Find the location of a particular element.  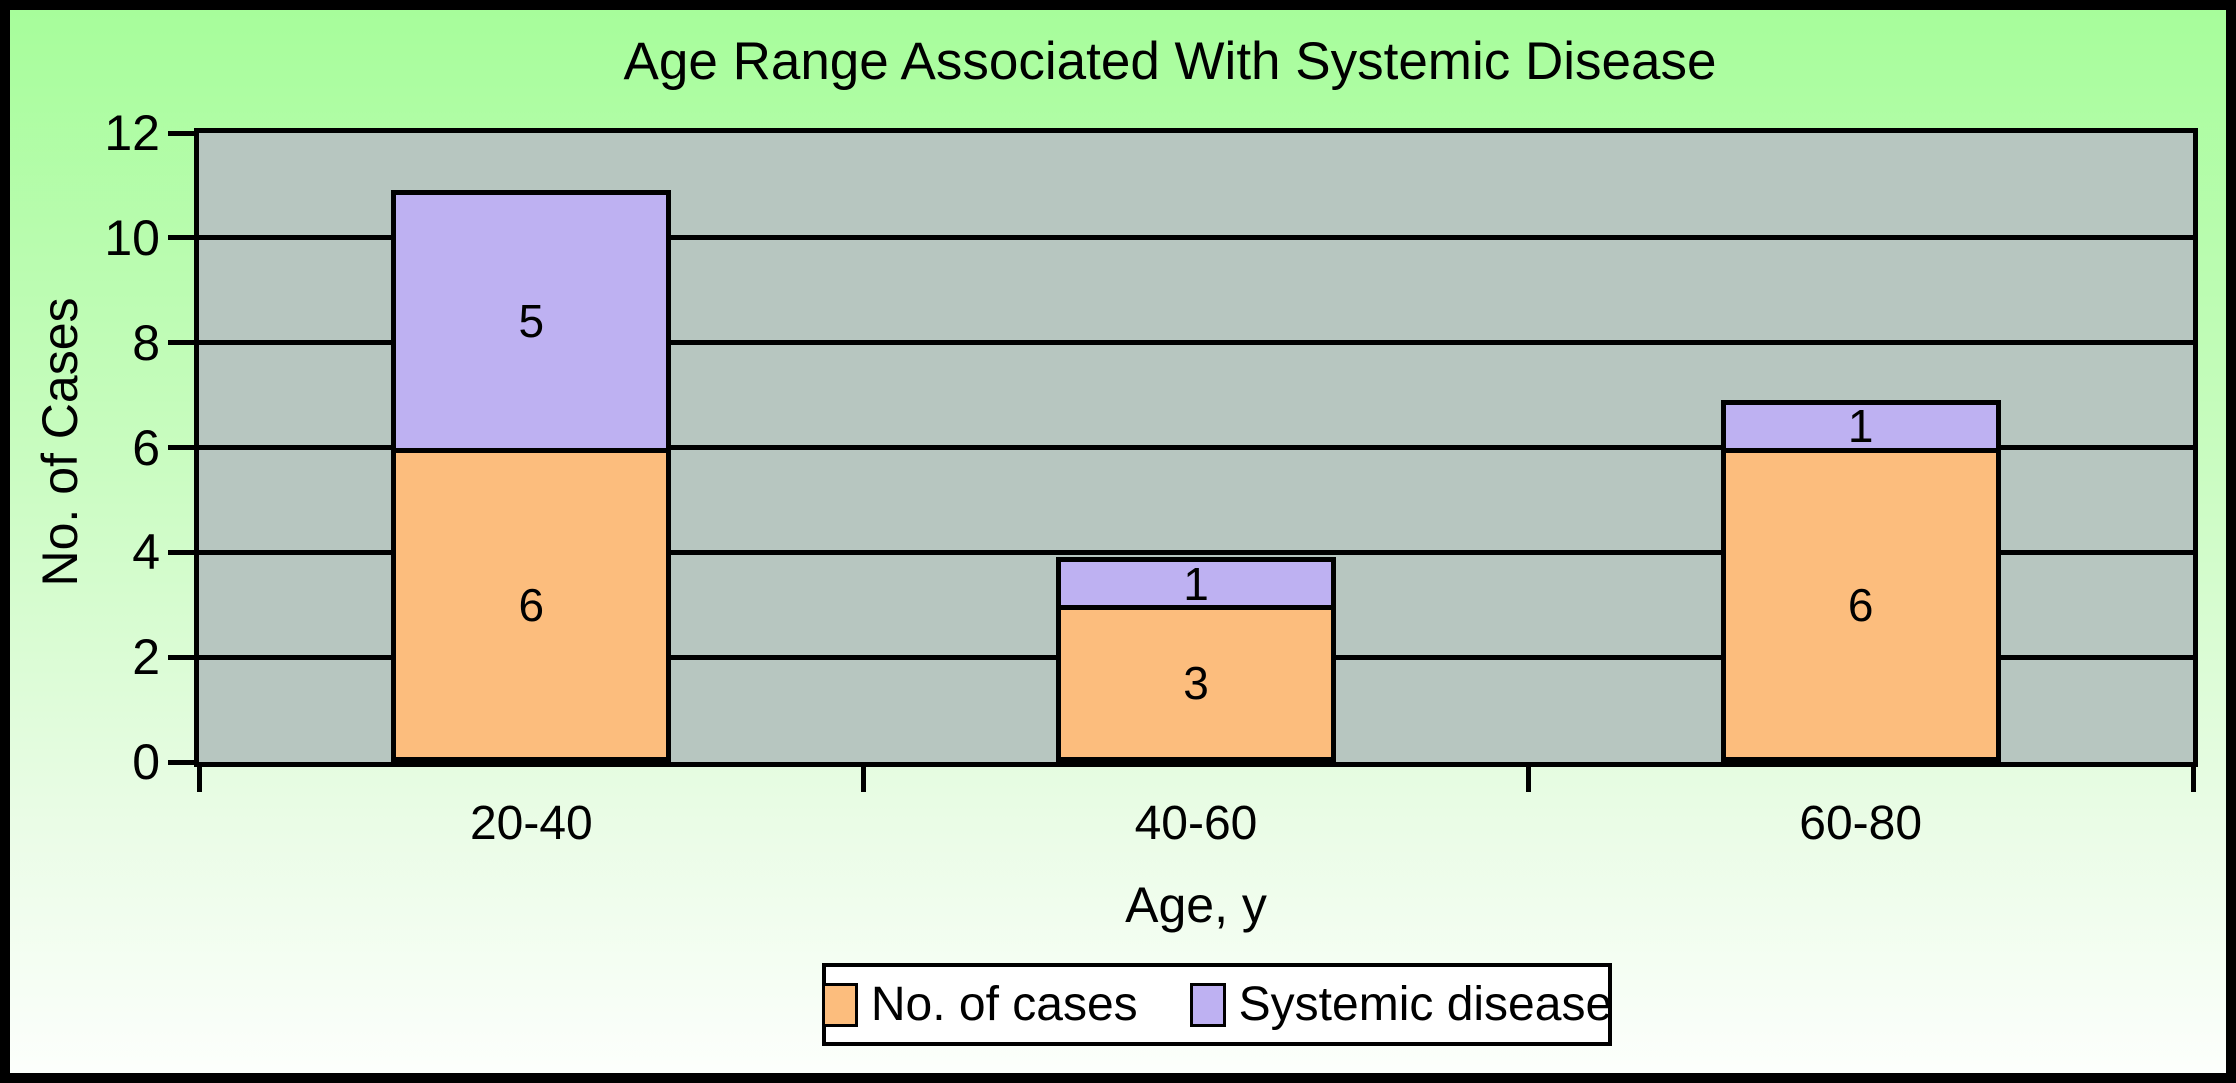

y-tick-label-6: 6 is located at coordinates (146, 447).